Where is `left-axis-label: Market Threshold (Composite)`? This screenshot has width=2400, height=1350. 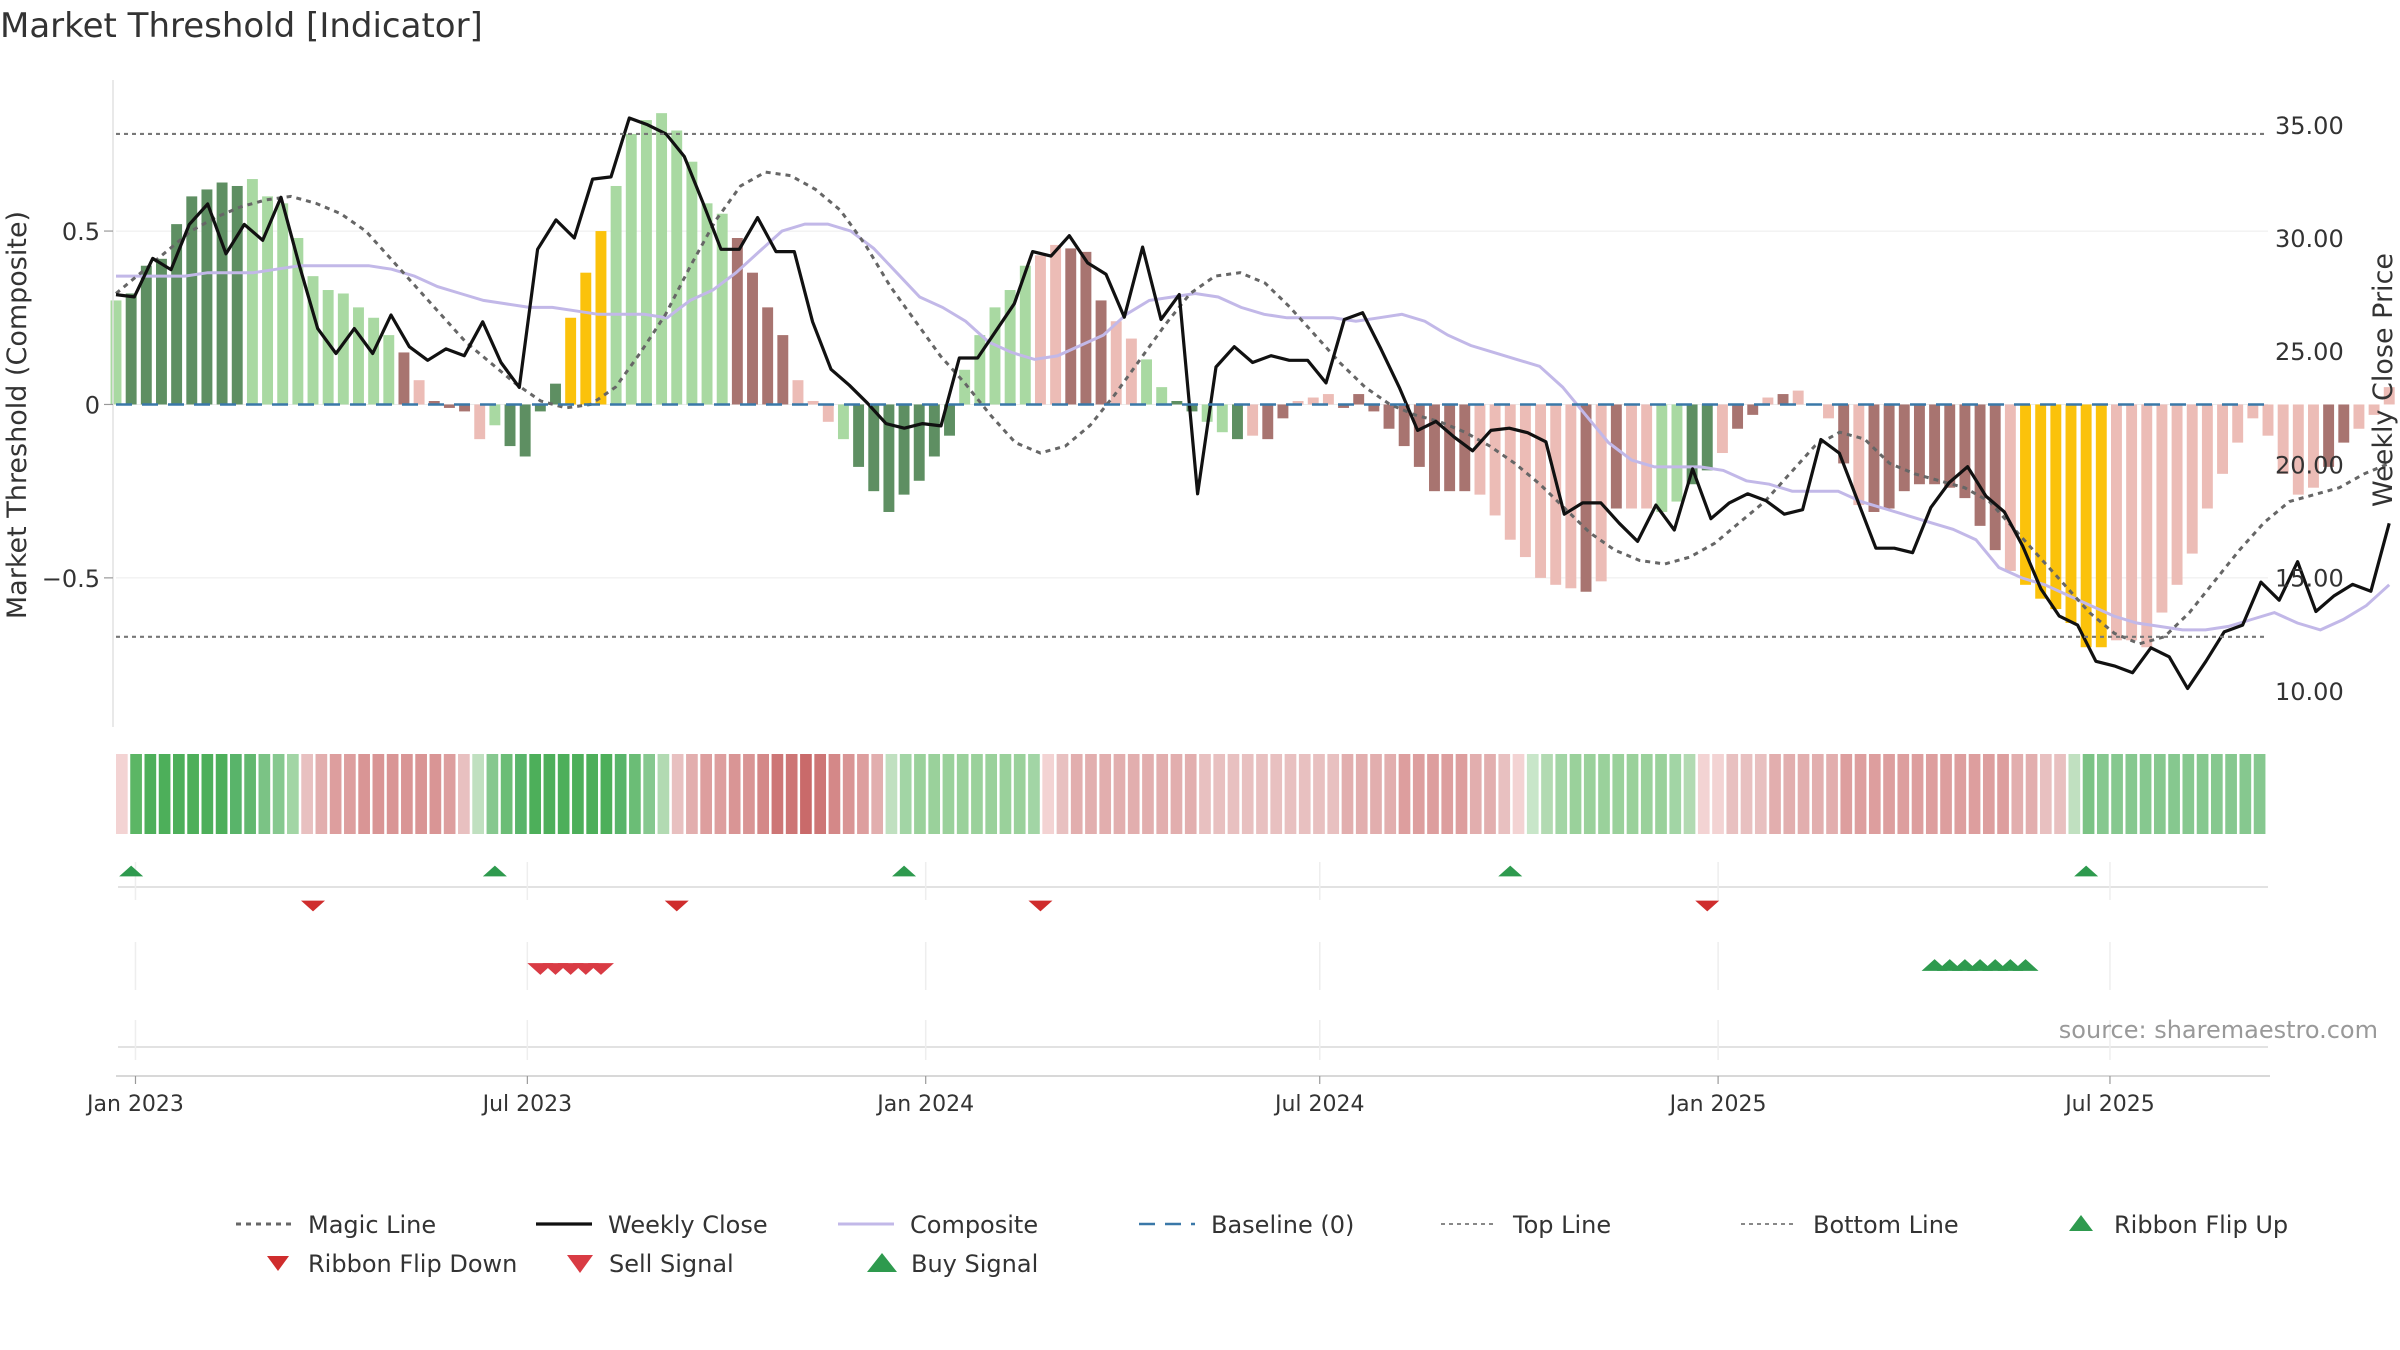 left-axis-label: Market Threshold (Composite) is located at coordinates (17, 415).